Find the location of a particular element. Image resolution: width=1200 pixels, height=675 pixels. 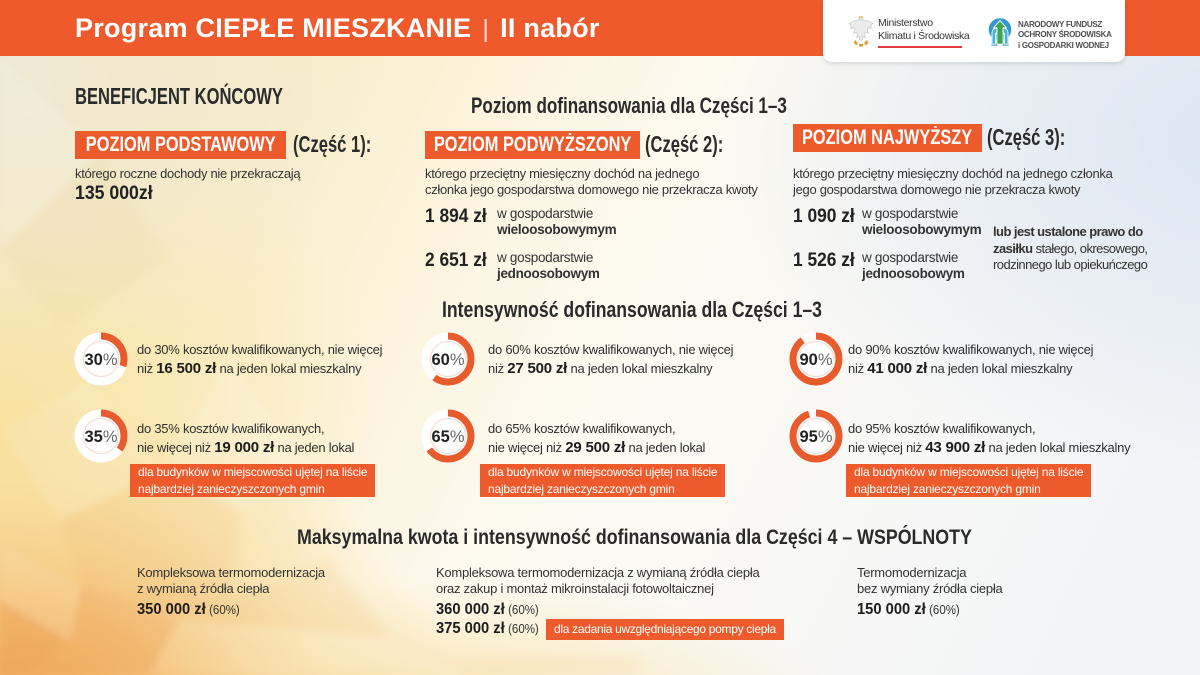

svg-text: 90% is located at coordinates (815, 360).